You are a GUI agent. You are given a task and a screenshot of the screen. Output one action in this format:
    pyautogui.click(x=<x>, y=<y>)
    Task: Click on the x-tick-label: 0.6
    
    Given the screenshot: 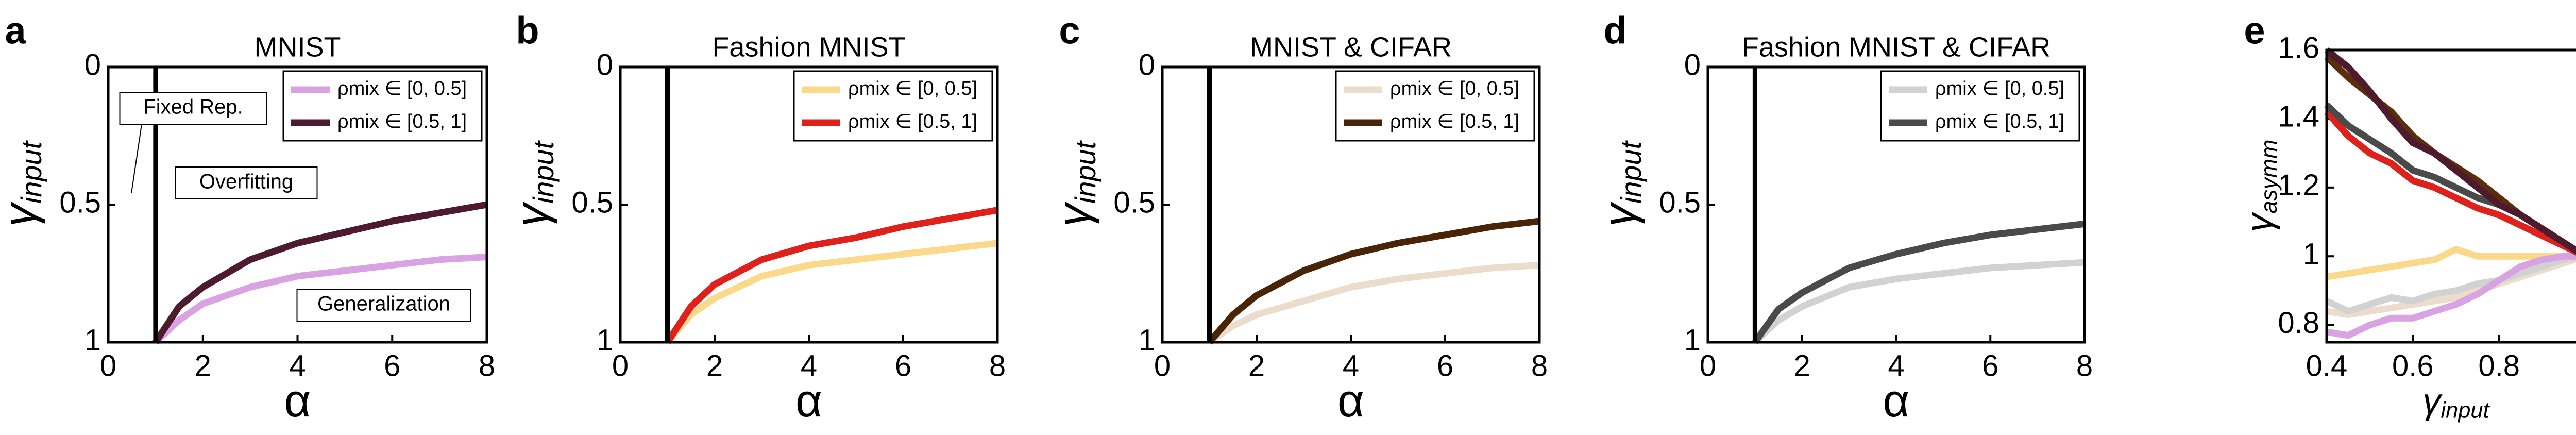 What is the action you would take?
    pyautogui.click(x=2413, y=365)
    